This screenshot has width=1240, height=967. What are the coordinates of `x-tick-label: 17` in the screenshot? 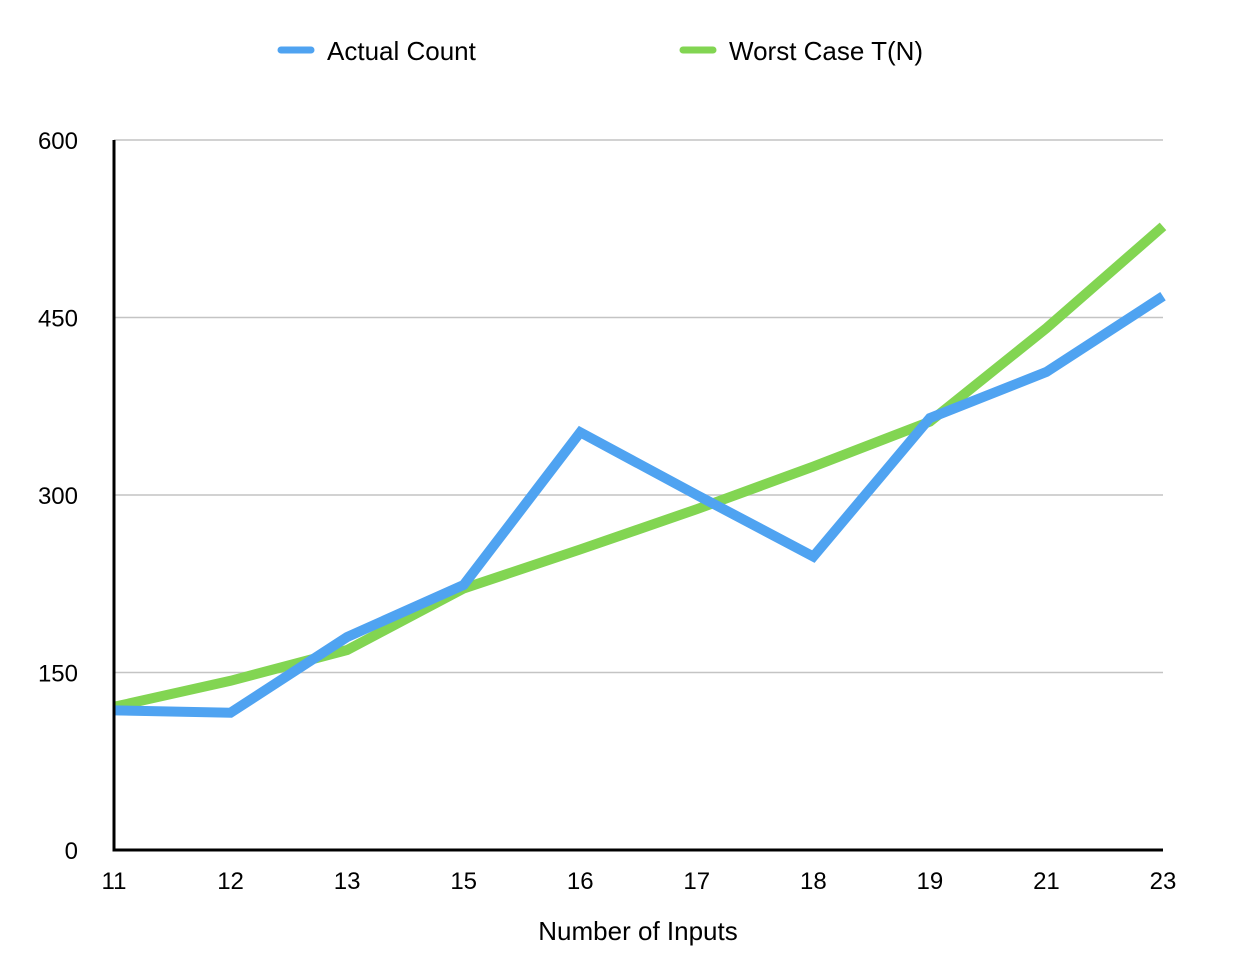 It's located at (696, 881).